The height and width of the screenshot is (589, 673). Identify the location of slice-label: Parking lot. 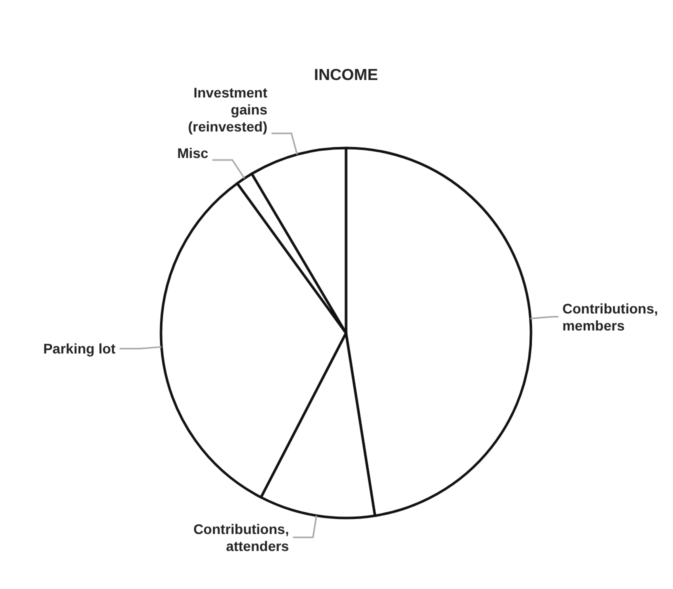
(79, 348).